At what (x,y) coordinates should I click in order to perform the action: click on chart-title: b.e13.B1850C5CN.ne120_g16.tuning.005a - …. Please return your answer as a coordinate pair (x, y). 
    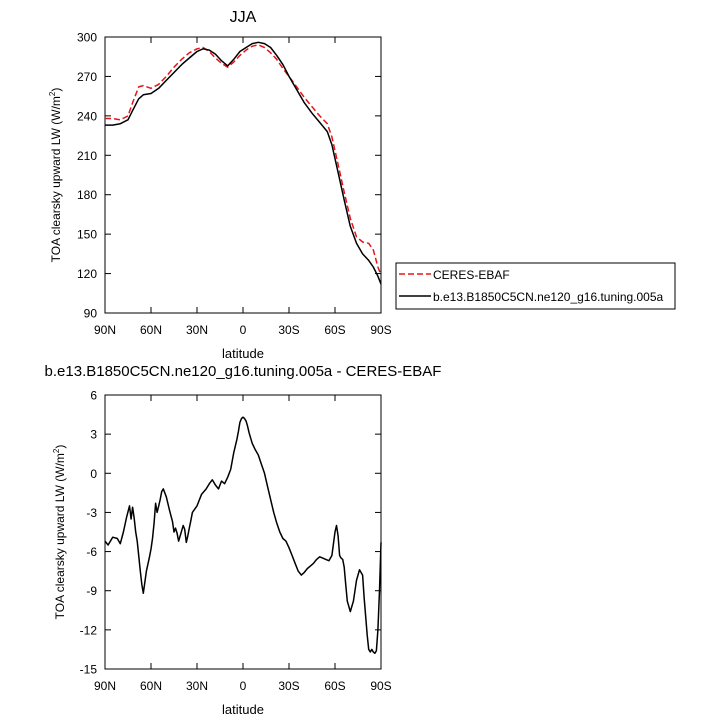
    Looking at the image, I should click on (243, 371).